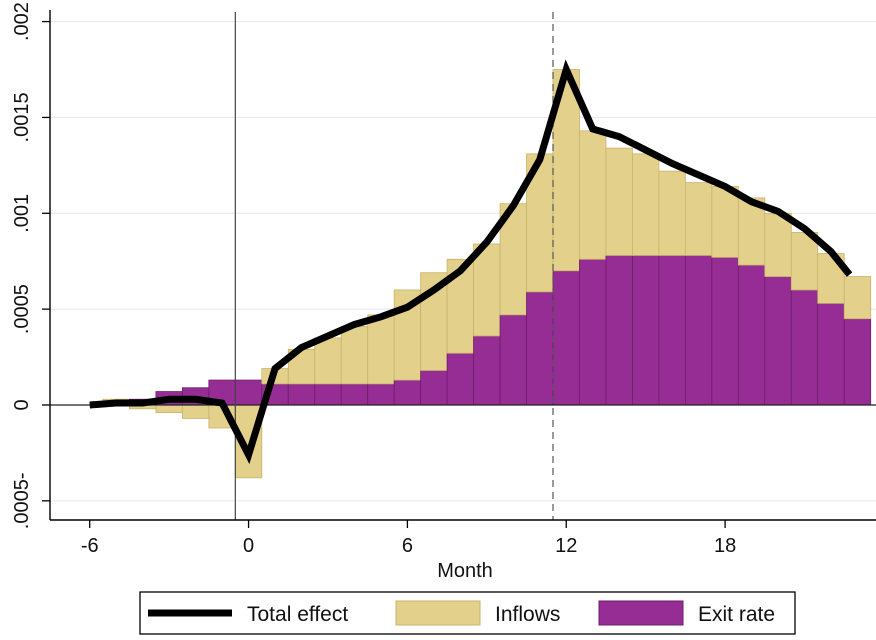  I want to click on y-tick-label: .0015, so click(22, 117).